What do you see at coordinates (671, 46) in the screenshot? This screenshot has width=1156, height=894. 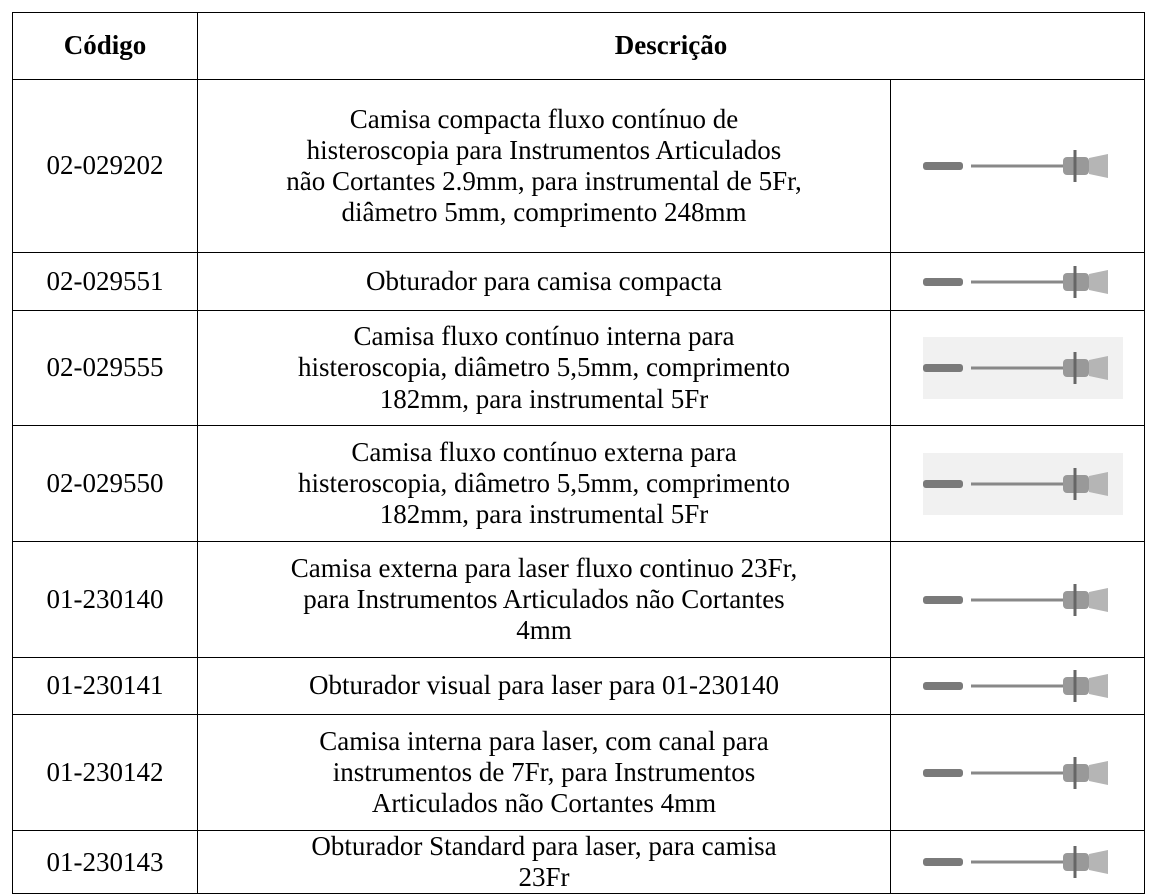 I see `header-description: Descrição` at bounding box center [671, 46].